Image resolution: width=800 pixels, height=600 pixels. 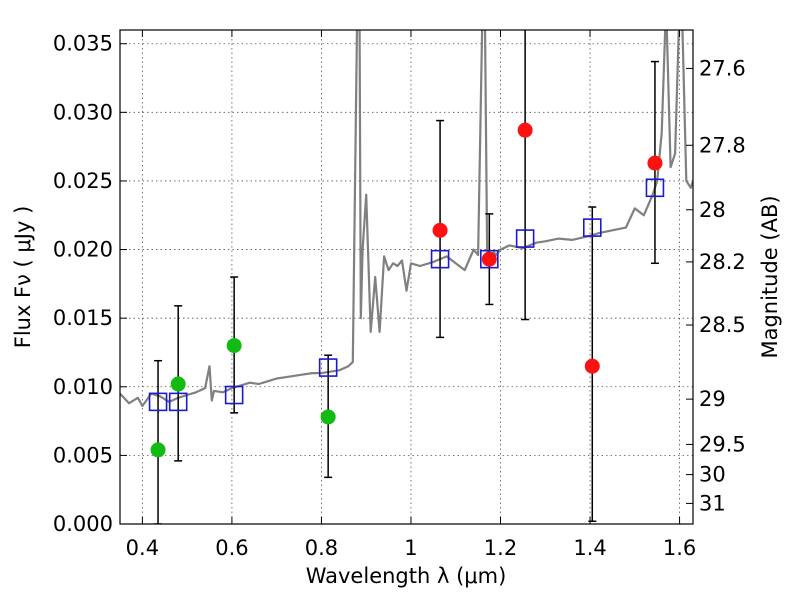 I want to click on y-tick-label: 0.030, so click(x=83, y=112).